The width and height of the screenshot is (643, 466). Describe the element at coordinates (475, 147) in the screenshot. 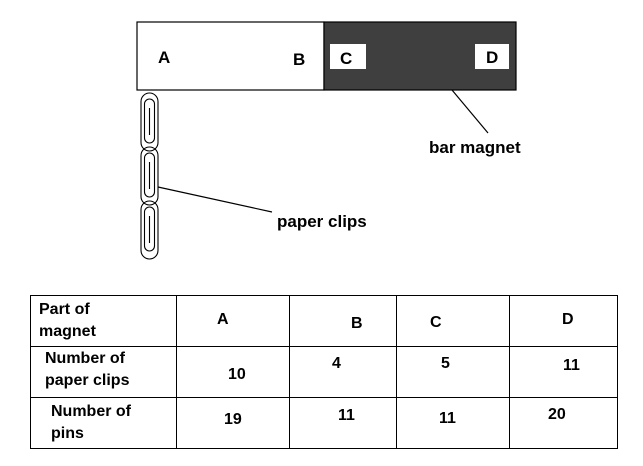

I see `bar-magnet-caption: bar magnet` at that location.